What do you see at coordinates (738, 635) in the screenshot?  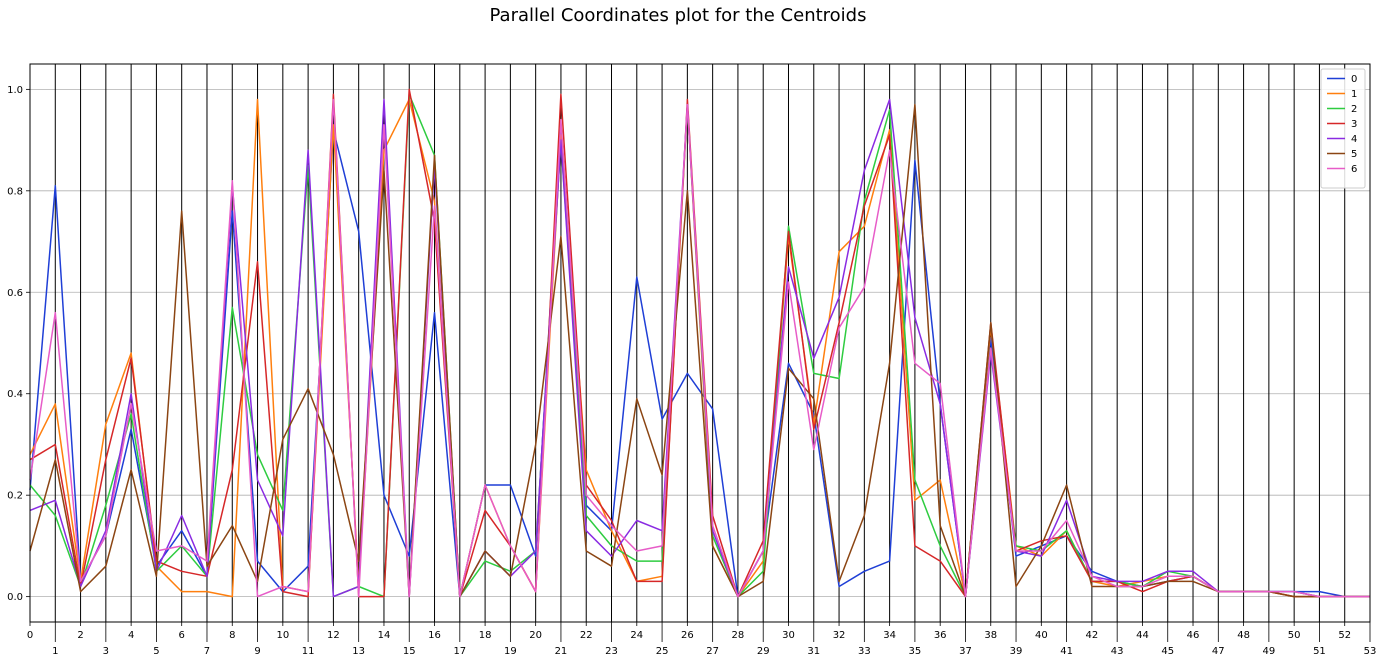 I see `x-tick-label: 28` at bounding box center [738, 635].